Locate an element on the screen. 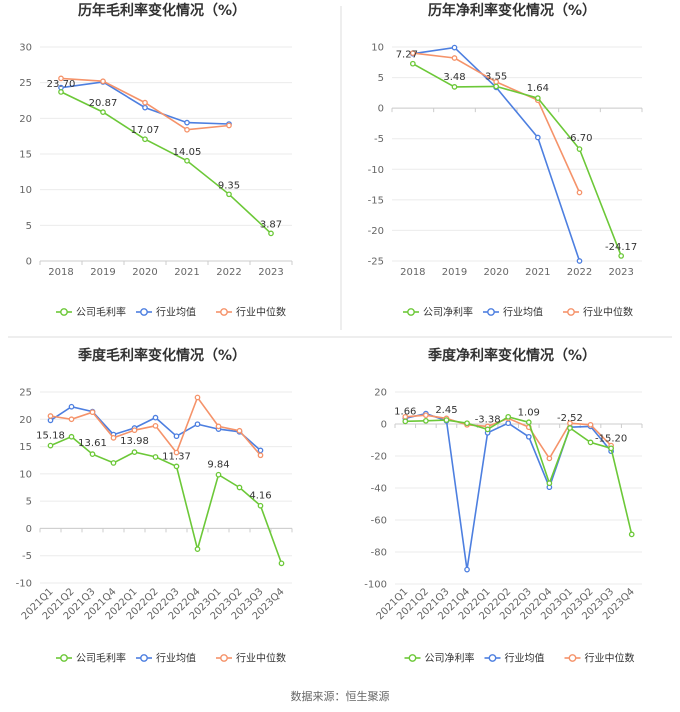 Image resolution: width=680 pixels, height=712 pixels. chart4-legend-industry-median-marker is located at coordinates (572, 658).